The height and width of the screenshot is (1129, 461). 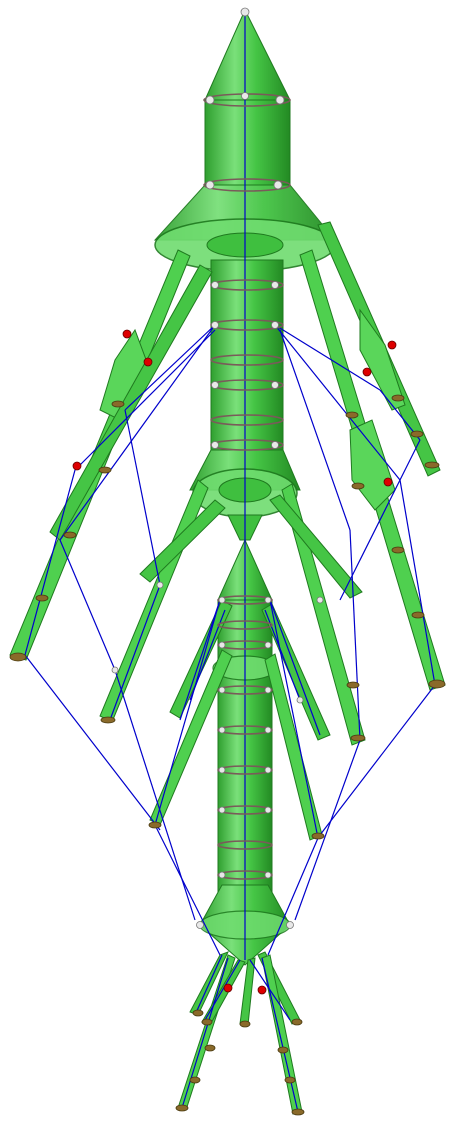 What do you see at coordinates (382, 359) in the screenshot?
I see `branch-upper-right-mid-bulge` at bounding box center [382, 359].